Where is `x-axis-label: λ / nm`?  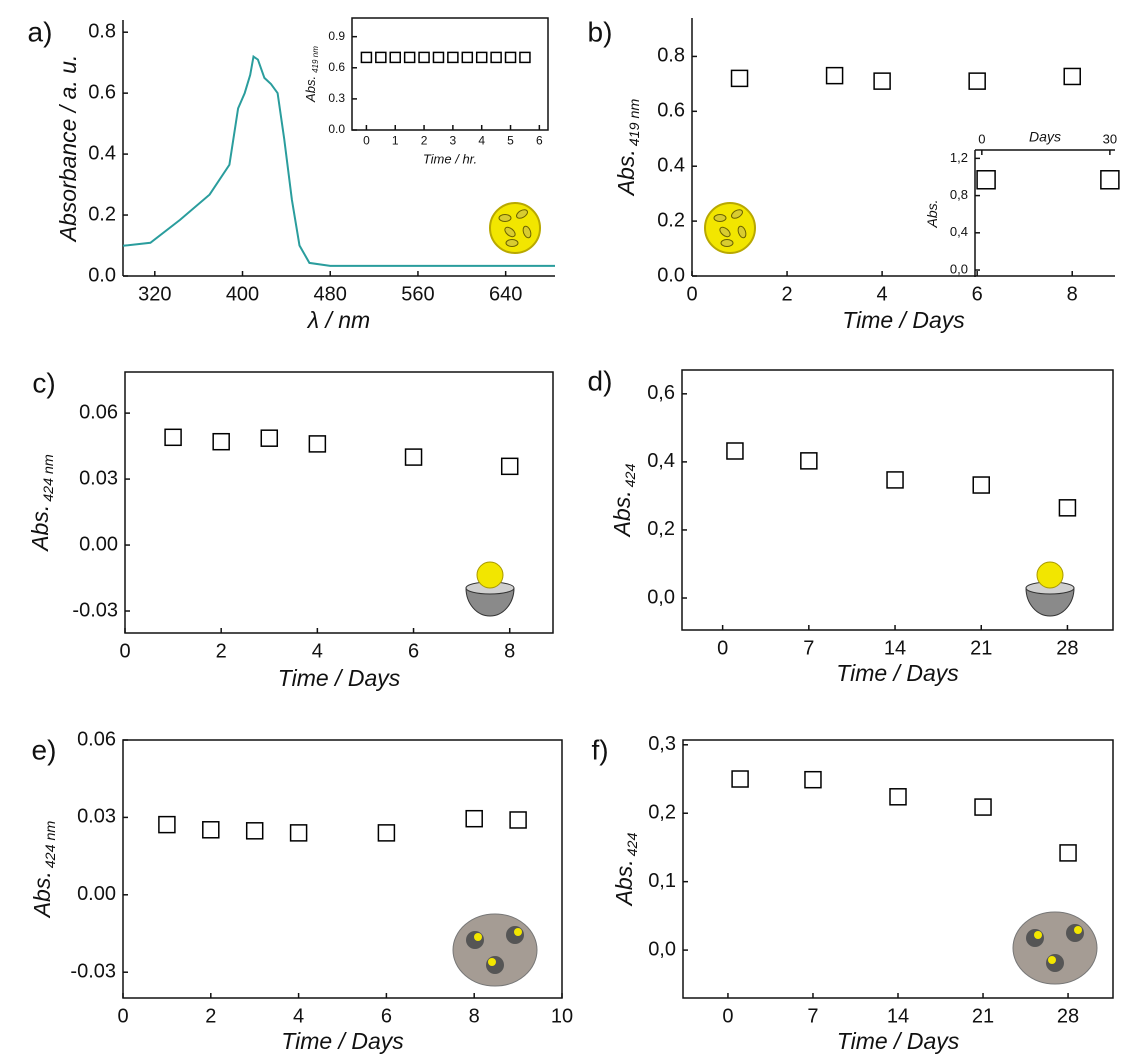
x-axis-label: λ / nm is located at coordinates (338, 320).